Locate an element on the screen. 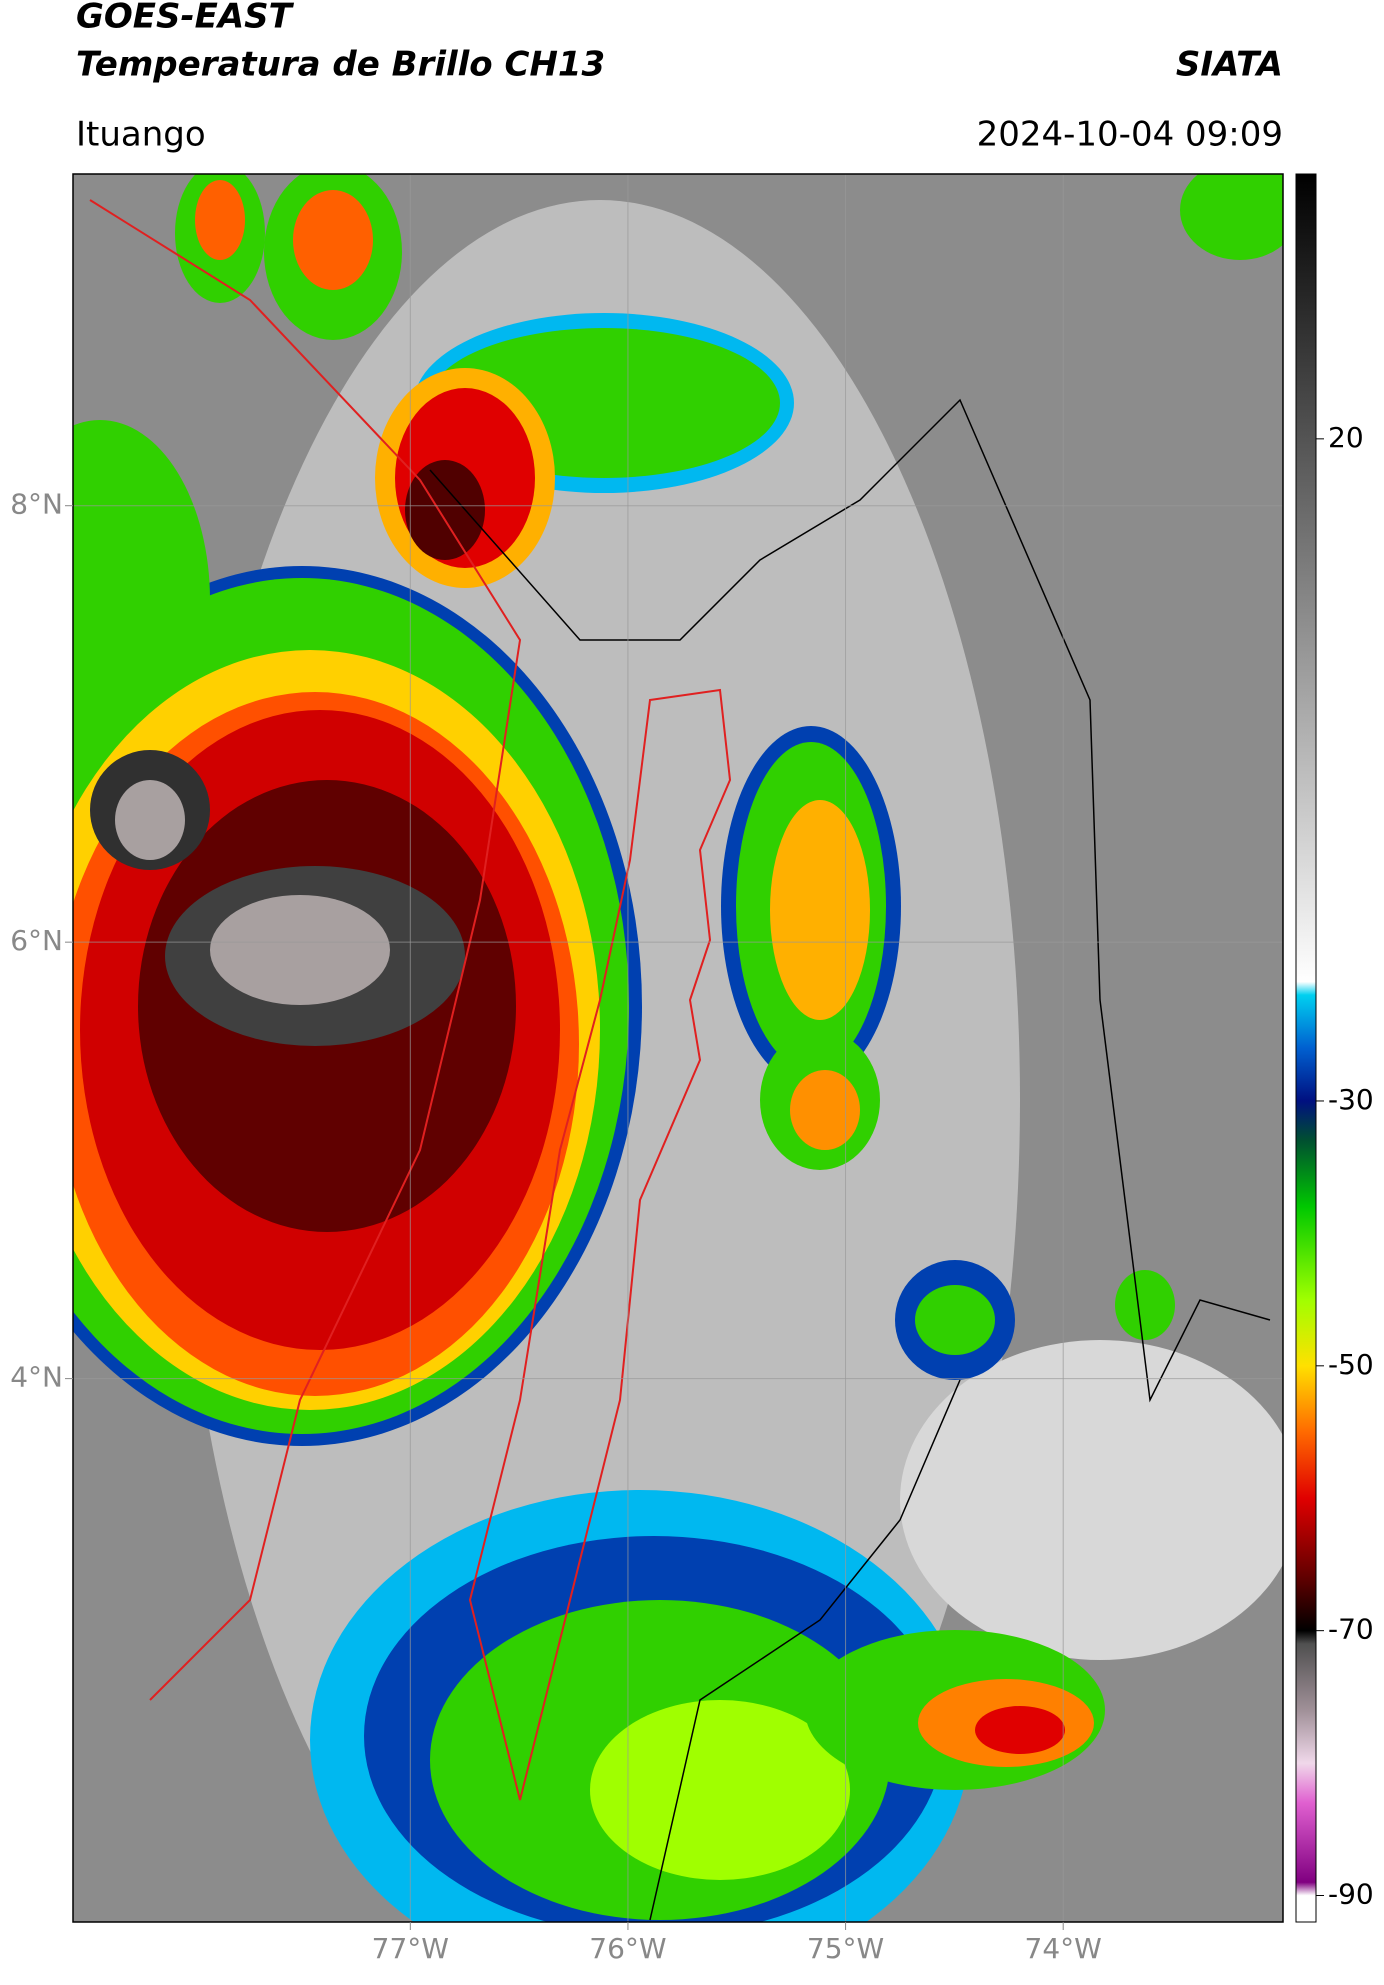 Image resolution: width=1384 pixels, height=1985 pixels. x-tick-label: 75°W is located at coordinates (845, 1948).